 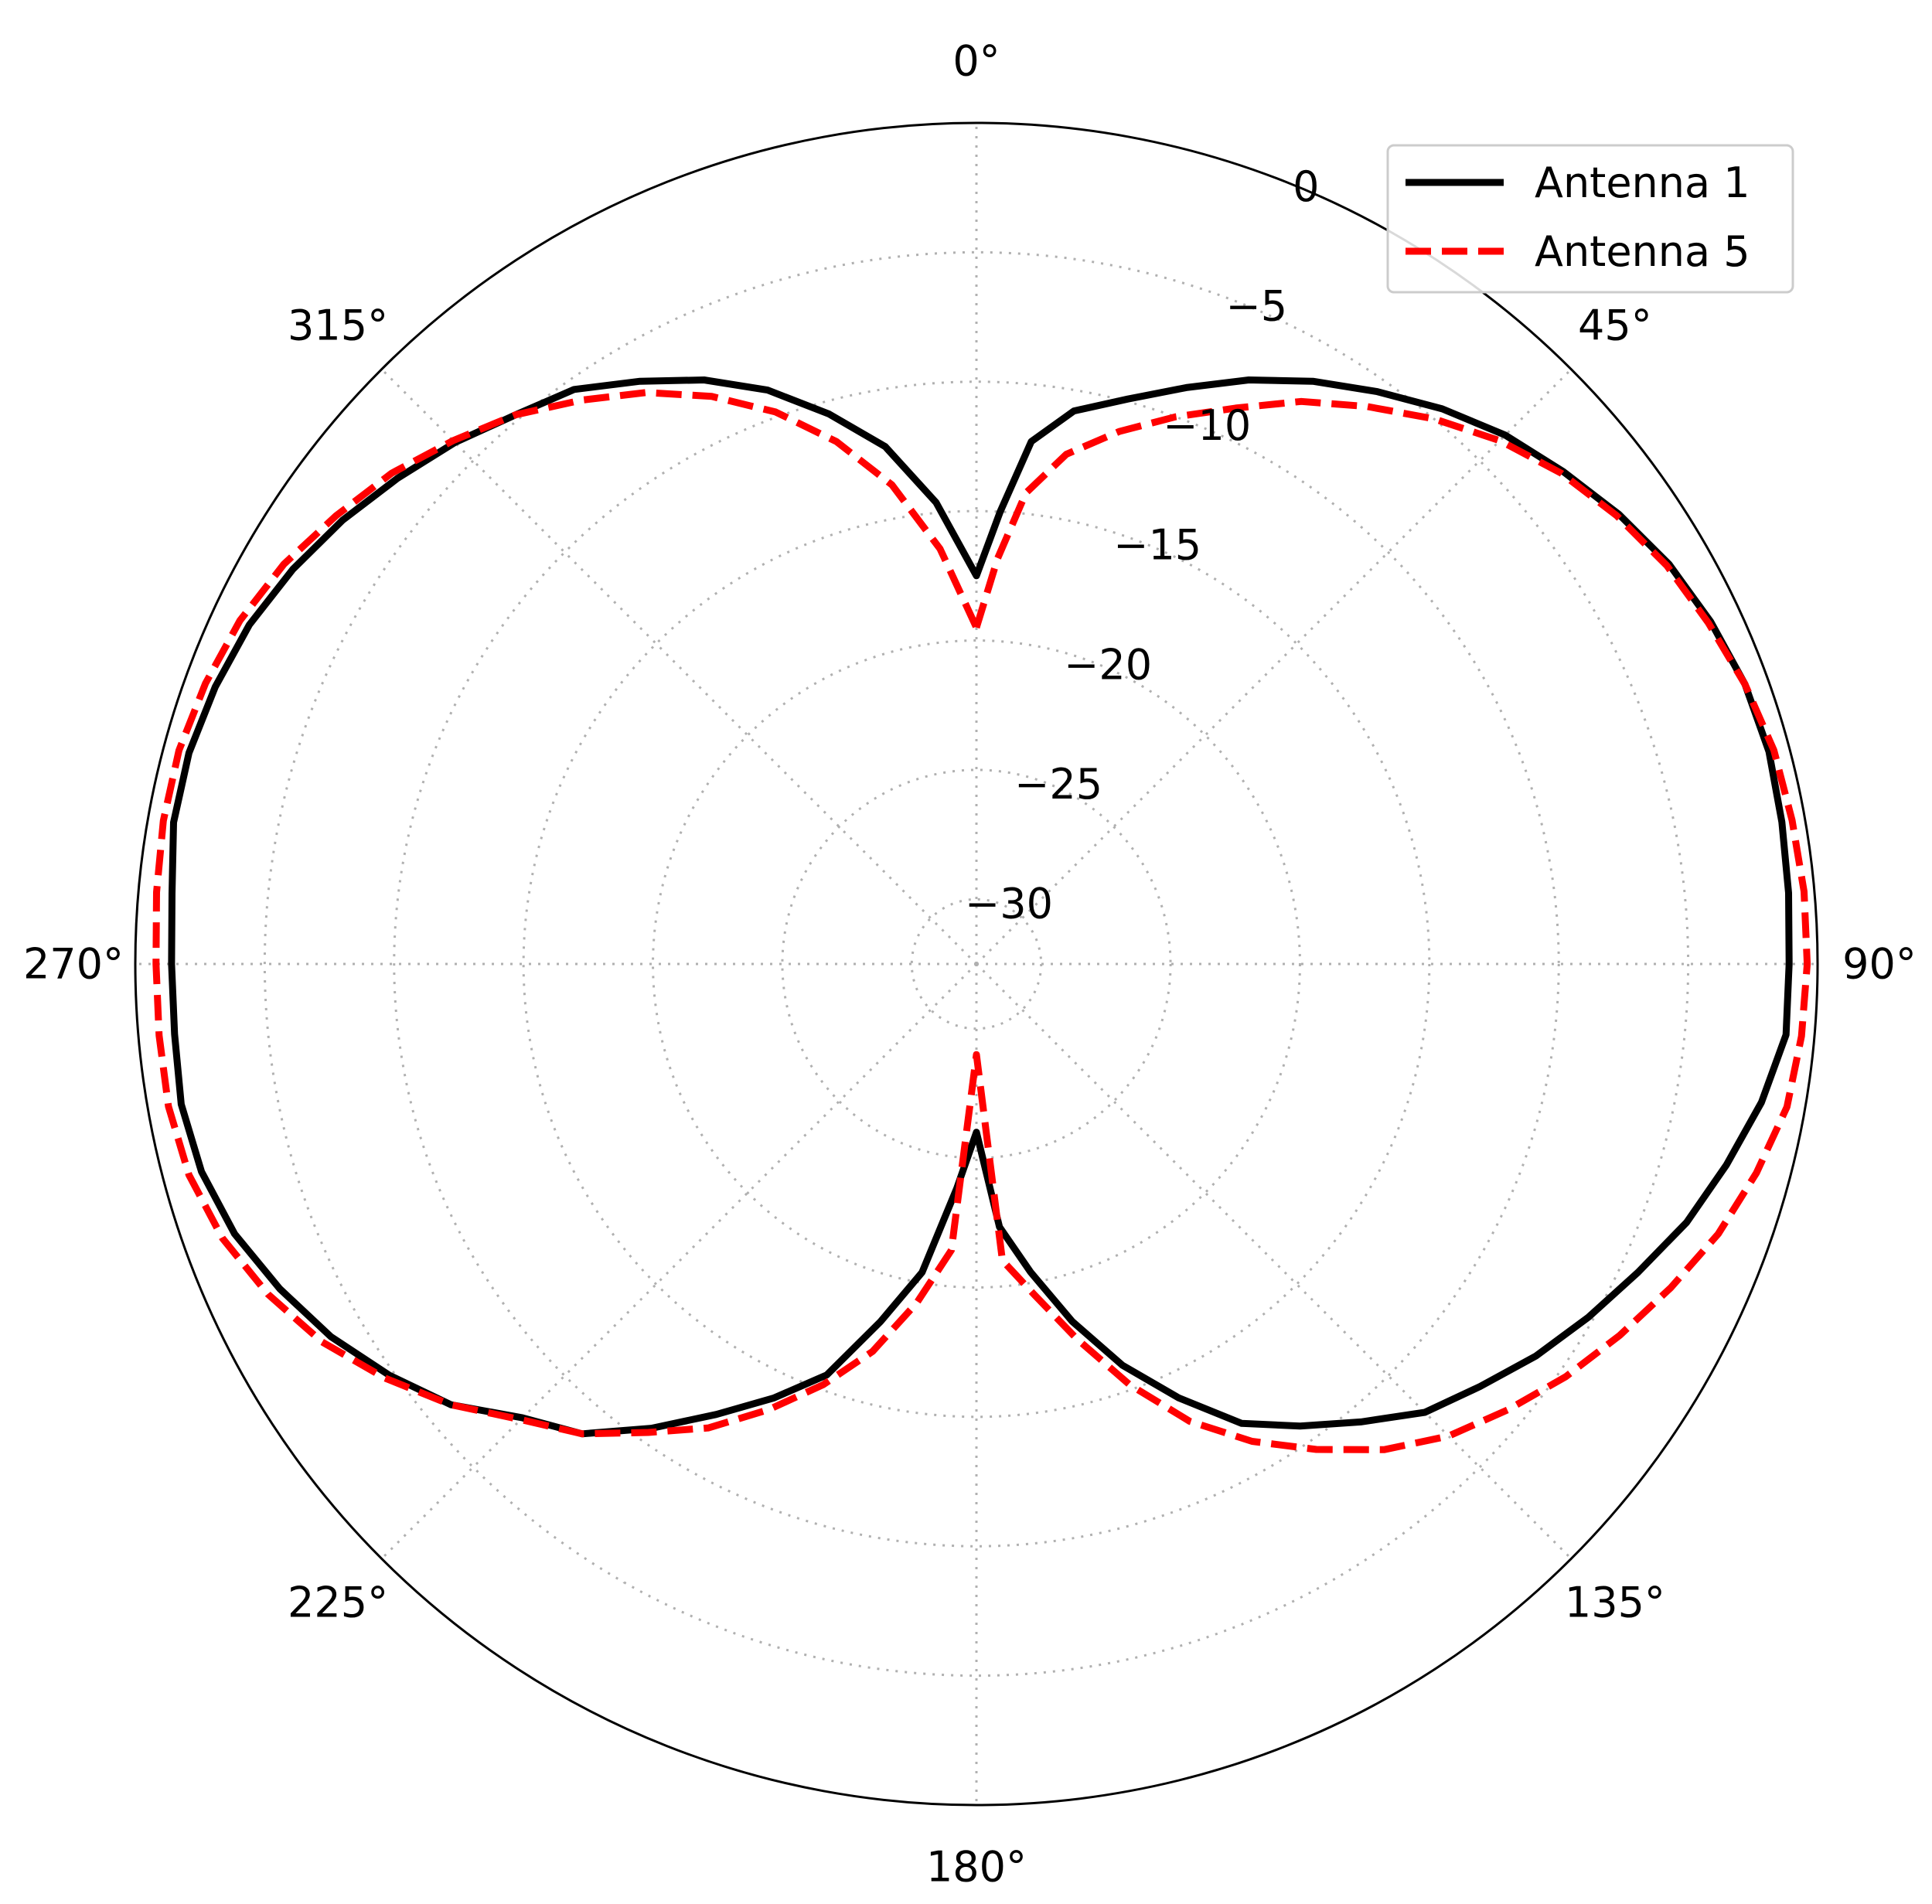 I want to click on legend-label-antenna-5: Antenna 5, so click(x=1643, y=251).